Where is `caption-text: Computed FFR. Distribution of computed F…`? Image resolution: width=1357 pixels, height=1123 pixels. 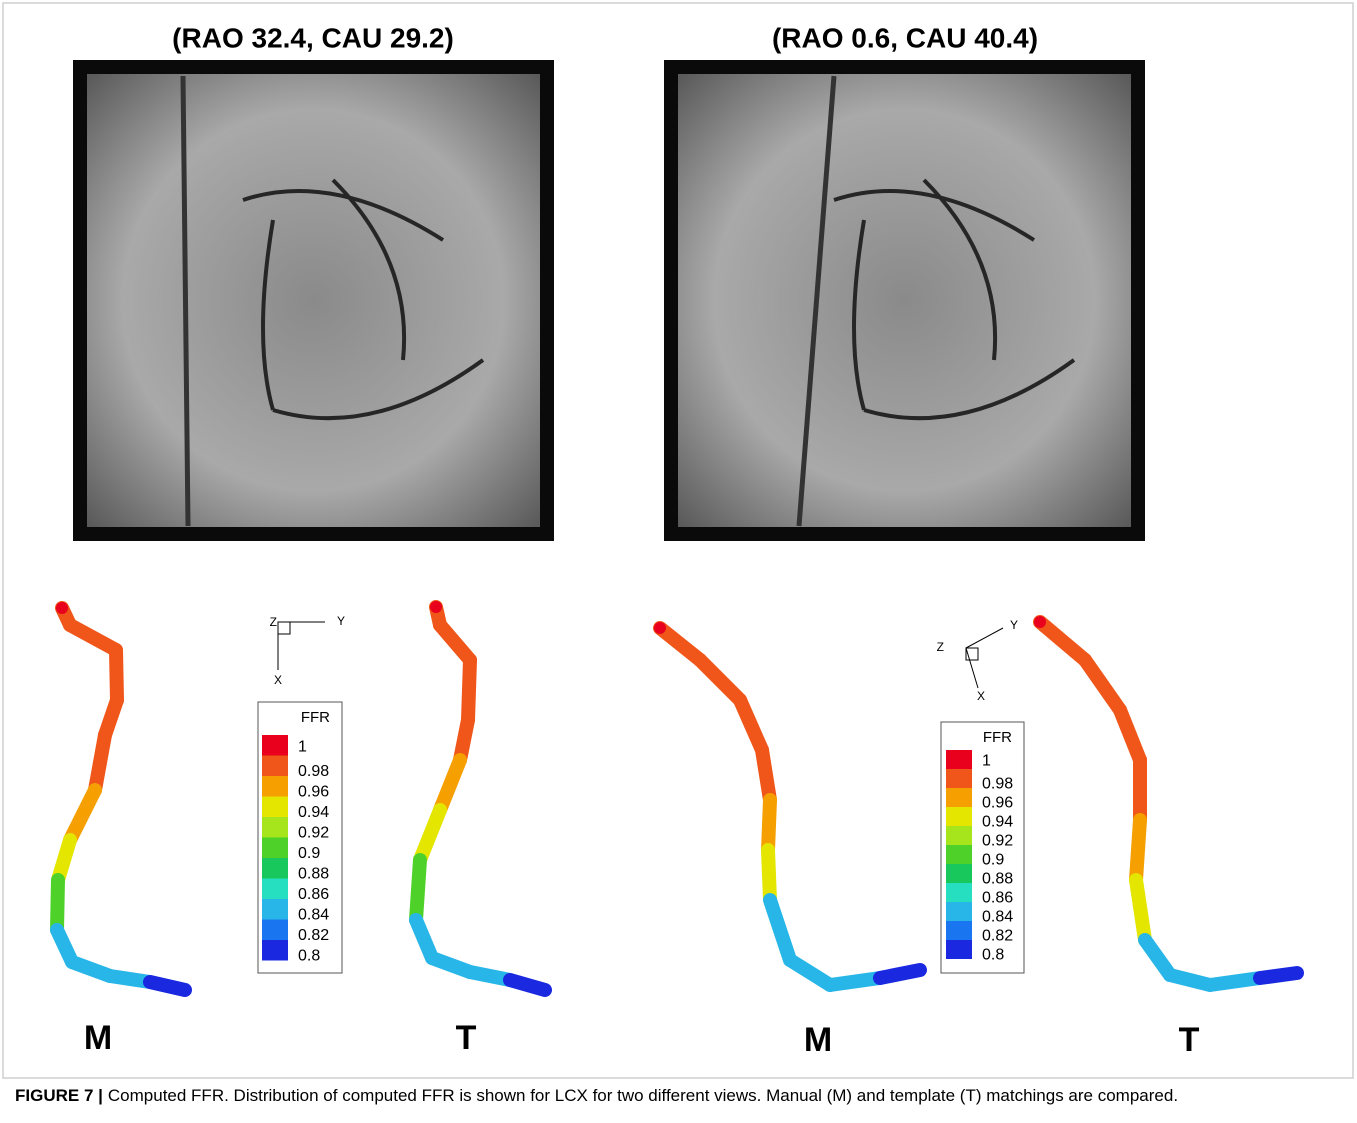 caption-text: Computed FFR. Distribution of computed F… is located at coordinates (643, 1095).